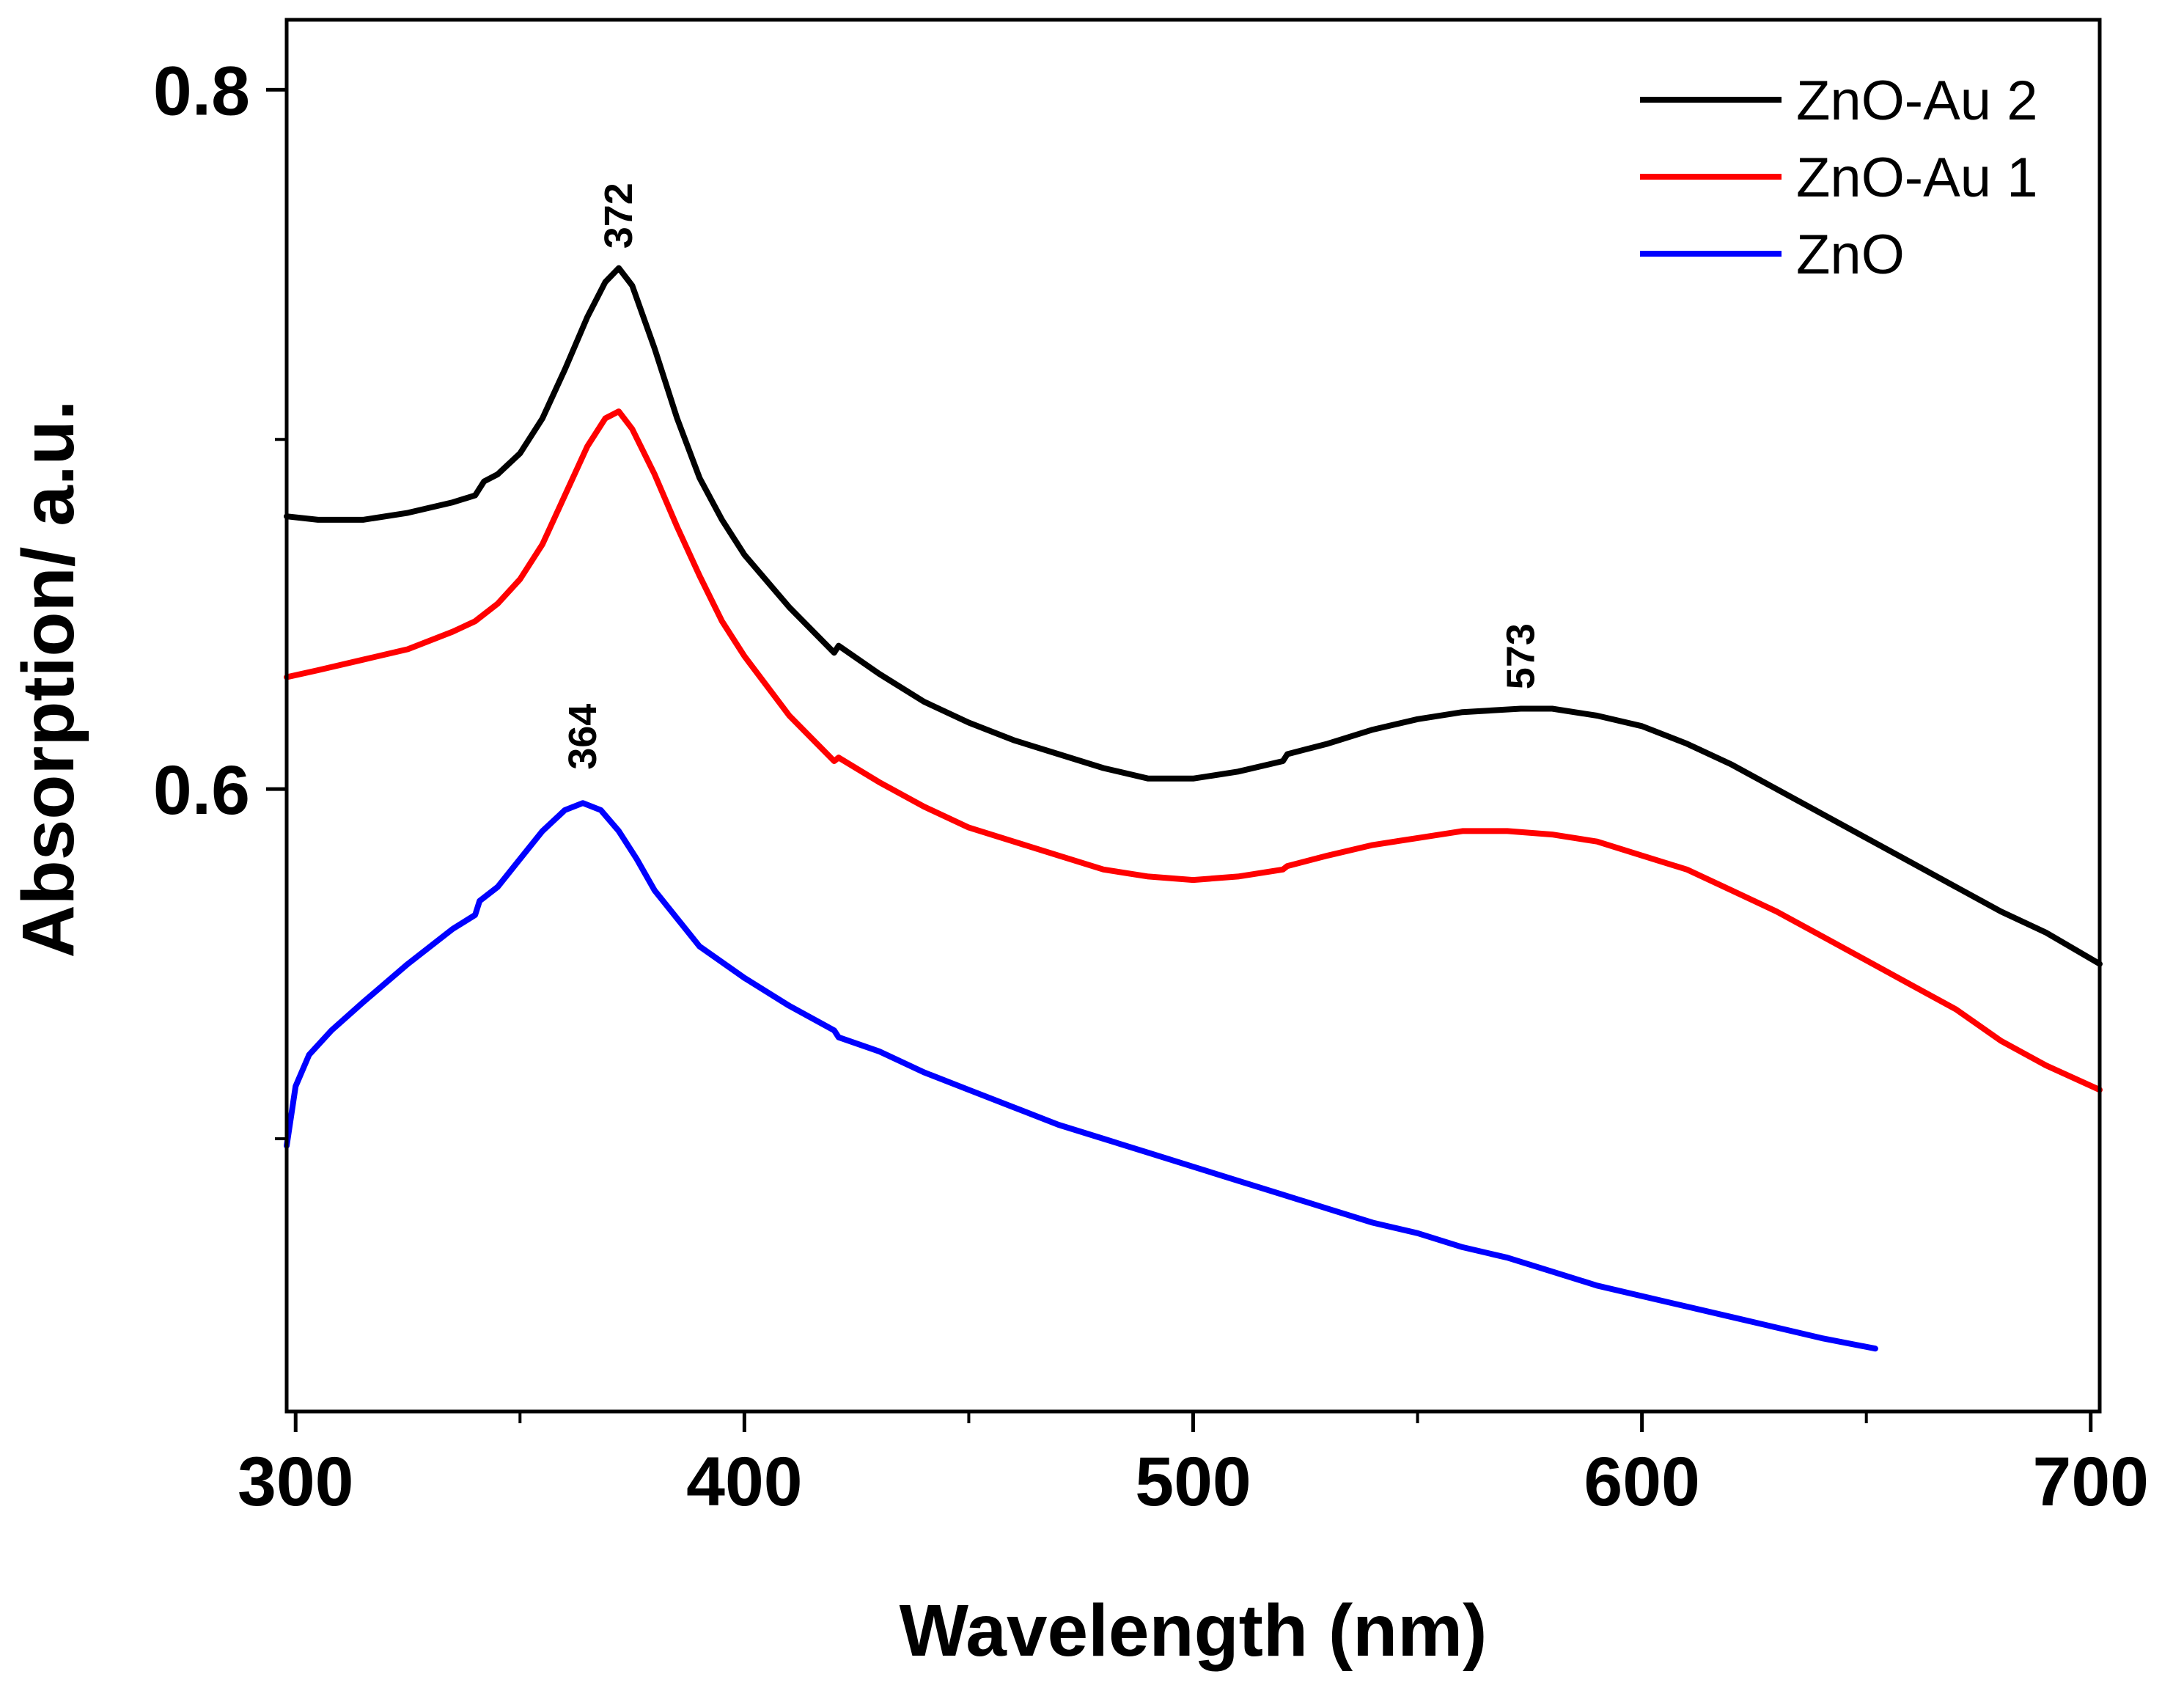 The height and width of the screenshot is (1696, 2184). Describe the element at coordinates (296, 1482) in the screenshot. I see `x-tick-label: 300` at that location.